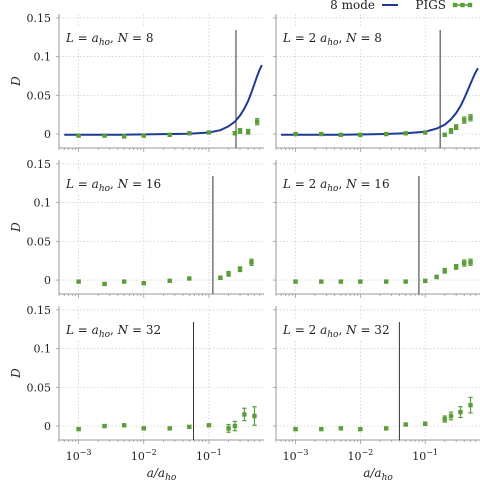  What do you see at coordinates (462, 5) in the screenshot?
I see `legend-data-swatch` at bounding box center [462, 5].